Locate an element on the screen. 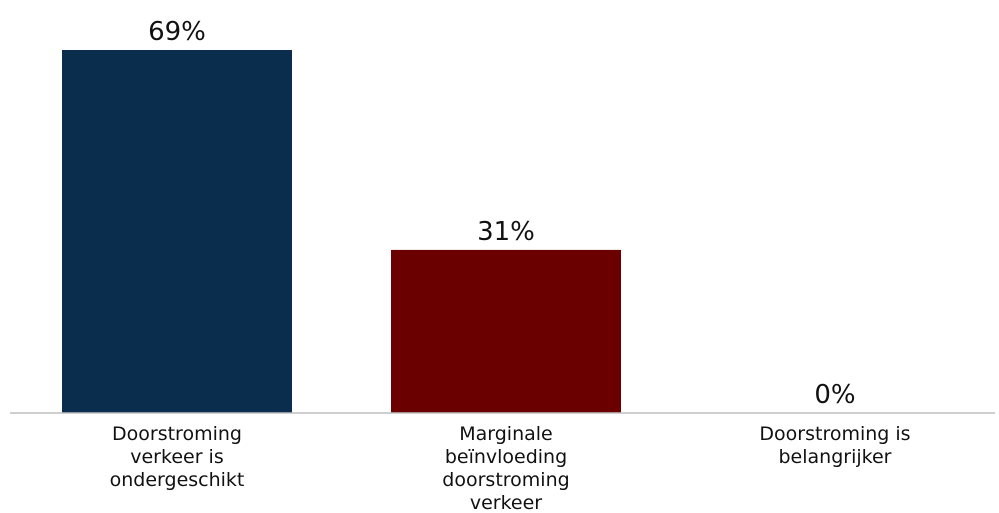 The width and height of the screenshot is (999, 513). category-label-2-line-2: beïnvloeding is located at coordinates (506, 457).